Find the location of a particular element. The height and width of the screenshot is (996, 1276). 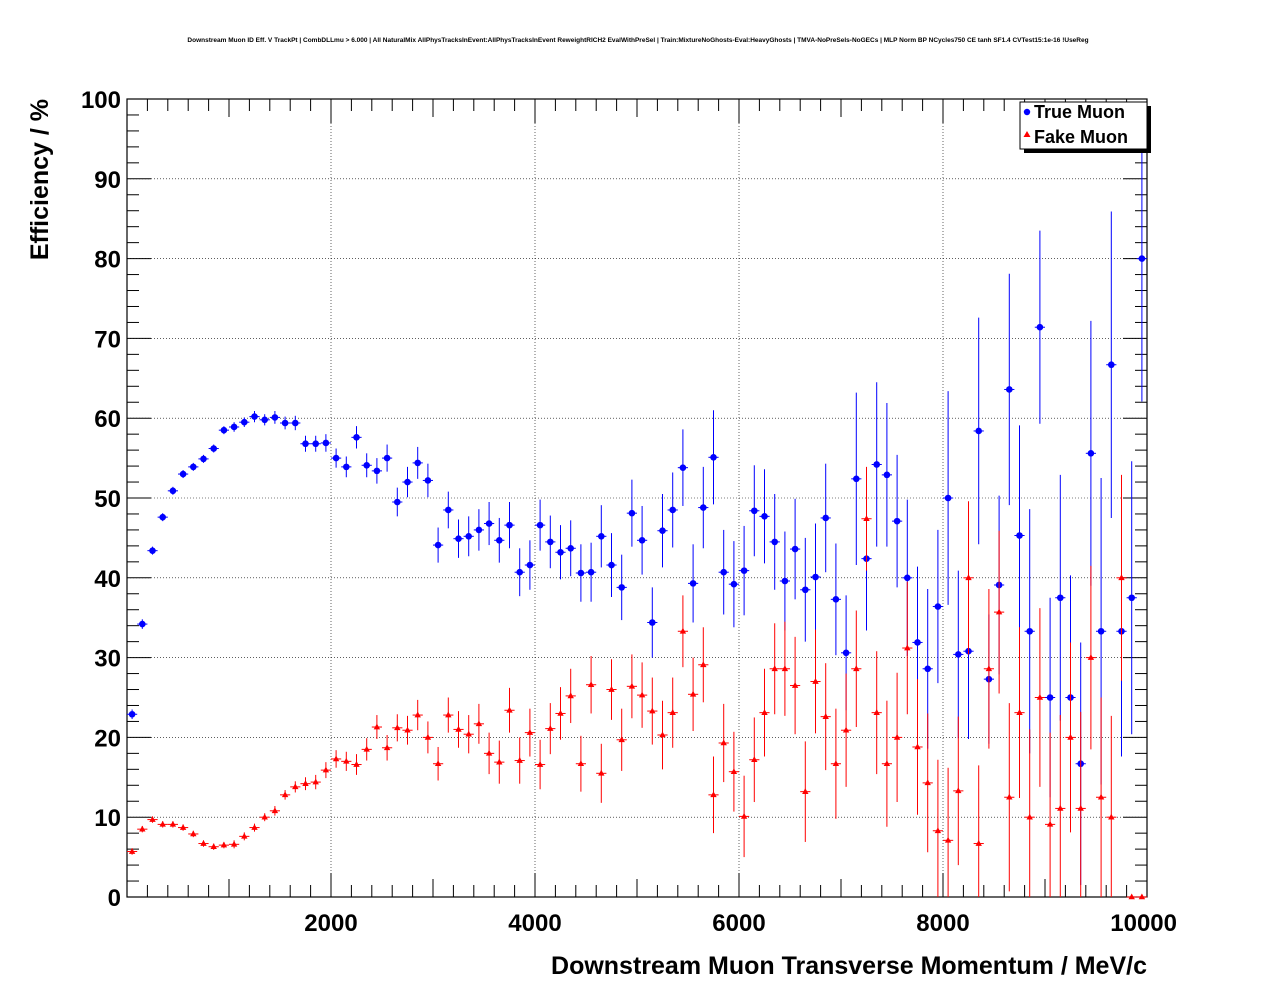

x-tick-label: 4000 is located at coordinates (534, 923).